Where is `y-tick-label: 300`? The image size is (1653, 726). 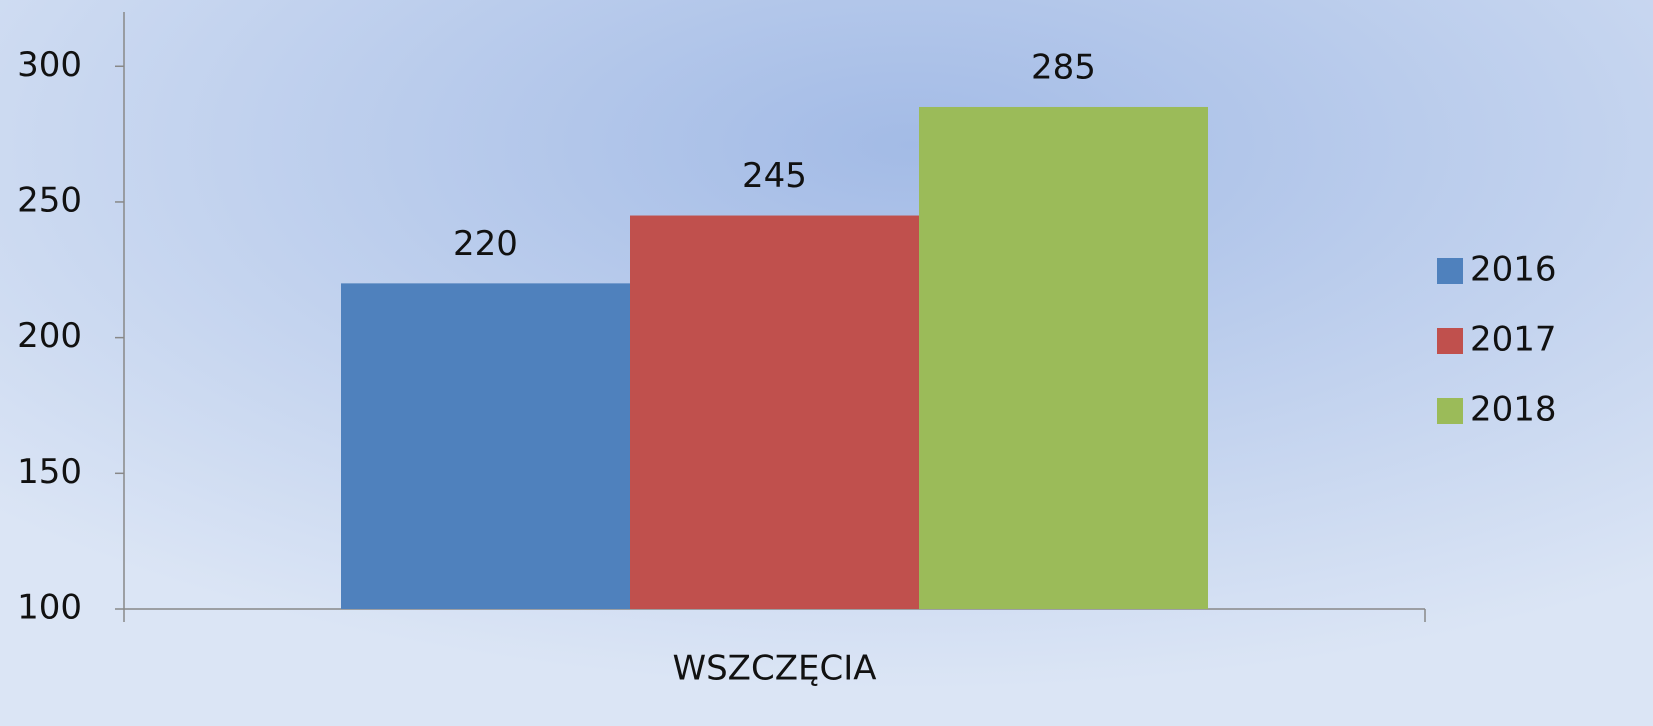
y-tick-label: 300 is located at coordinates (49, 65).